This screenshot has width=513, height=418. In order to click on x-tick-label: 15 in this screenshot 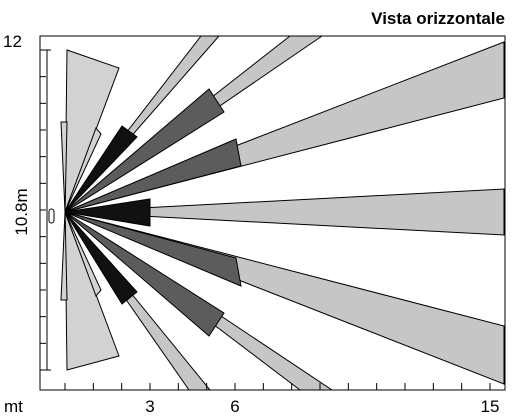, I will do `click(490, 406)`.